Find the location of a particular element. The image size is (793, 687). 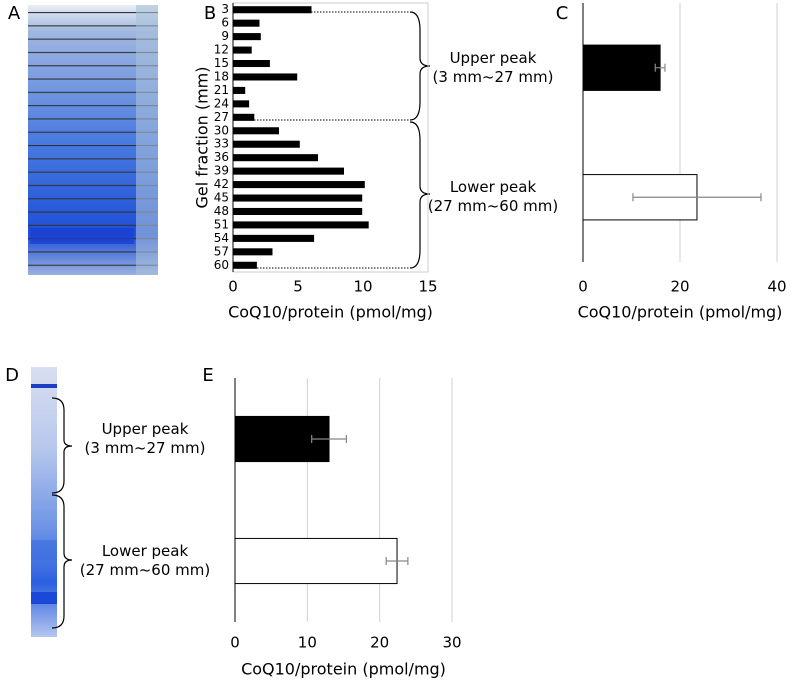

y-tick-label: 30 is located at coordinates (221, 130).